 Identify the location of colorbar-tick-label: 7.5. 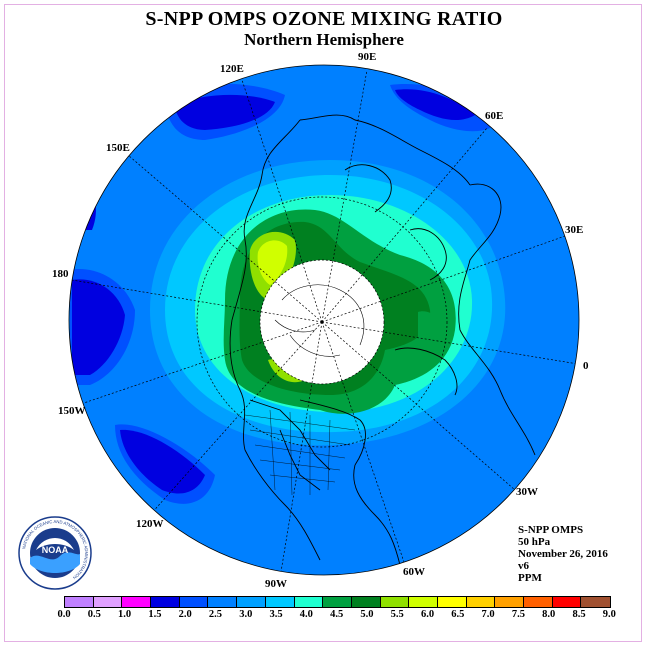
(518, 614).